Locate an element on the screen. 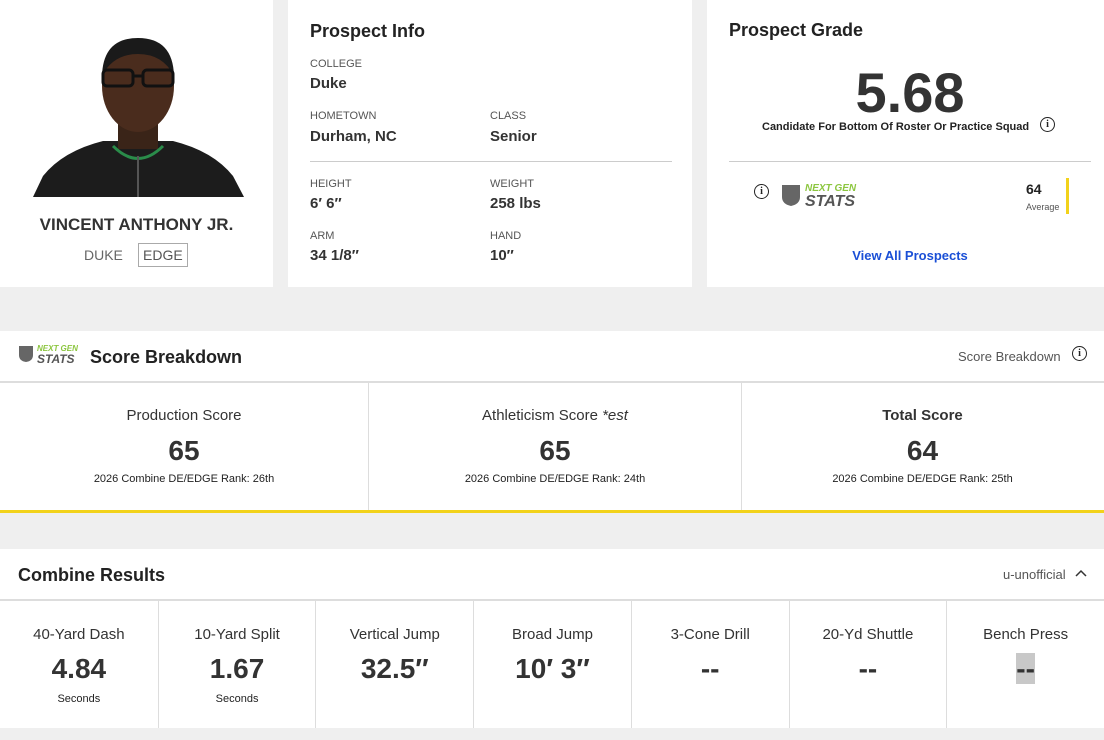  drill-cell: 20-Yd Shuttle -- is located at coordinates (867, 664).